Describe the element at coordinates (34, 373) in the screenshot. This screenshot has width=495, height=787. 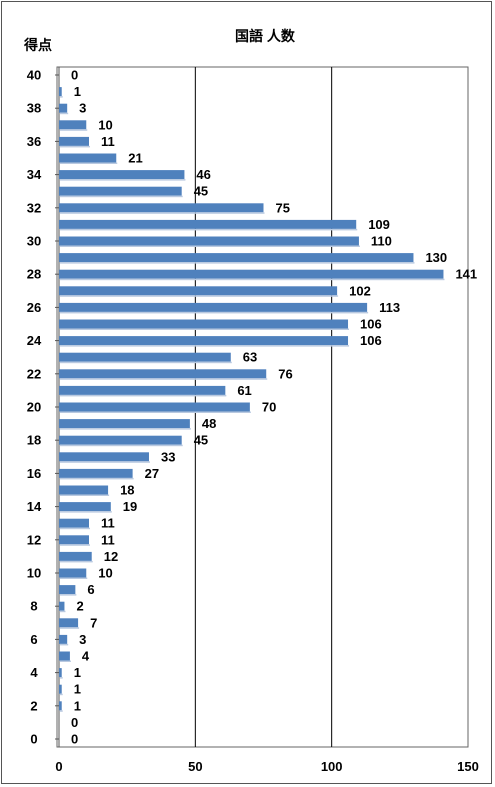
I see `y-tick-label-22: 22` at that location.